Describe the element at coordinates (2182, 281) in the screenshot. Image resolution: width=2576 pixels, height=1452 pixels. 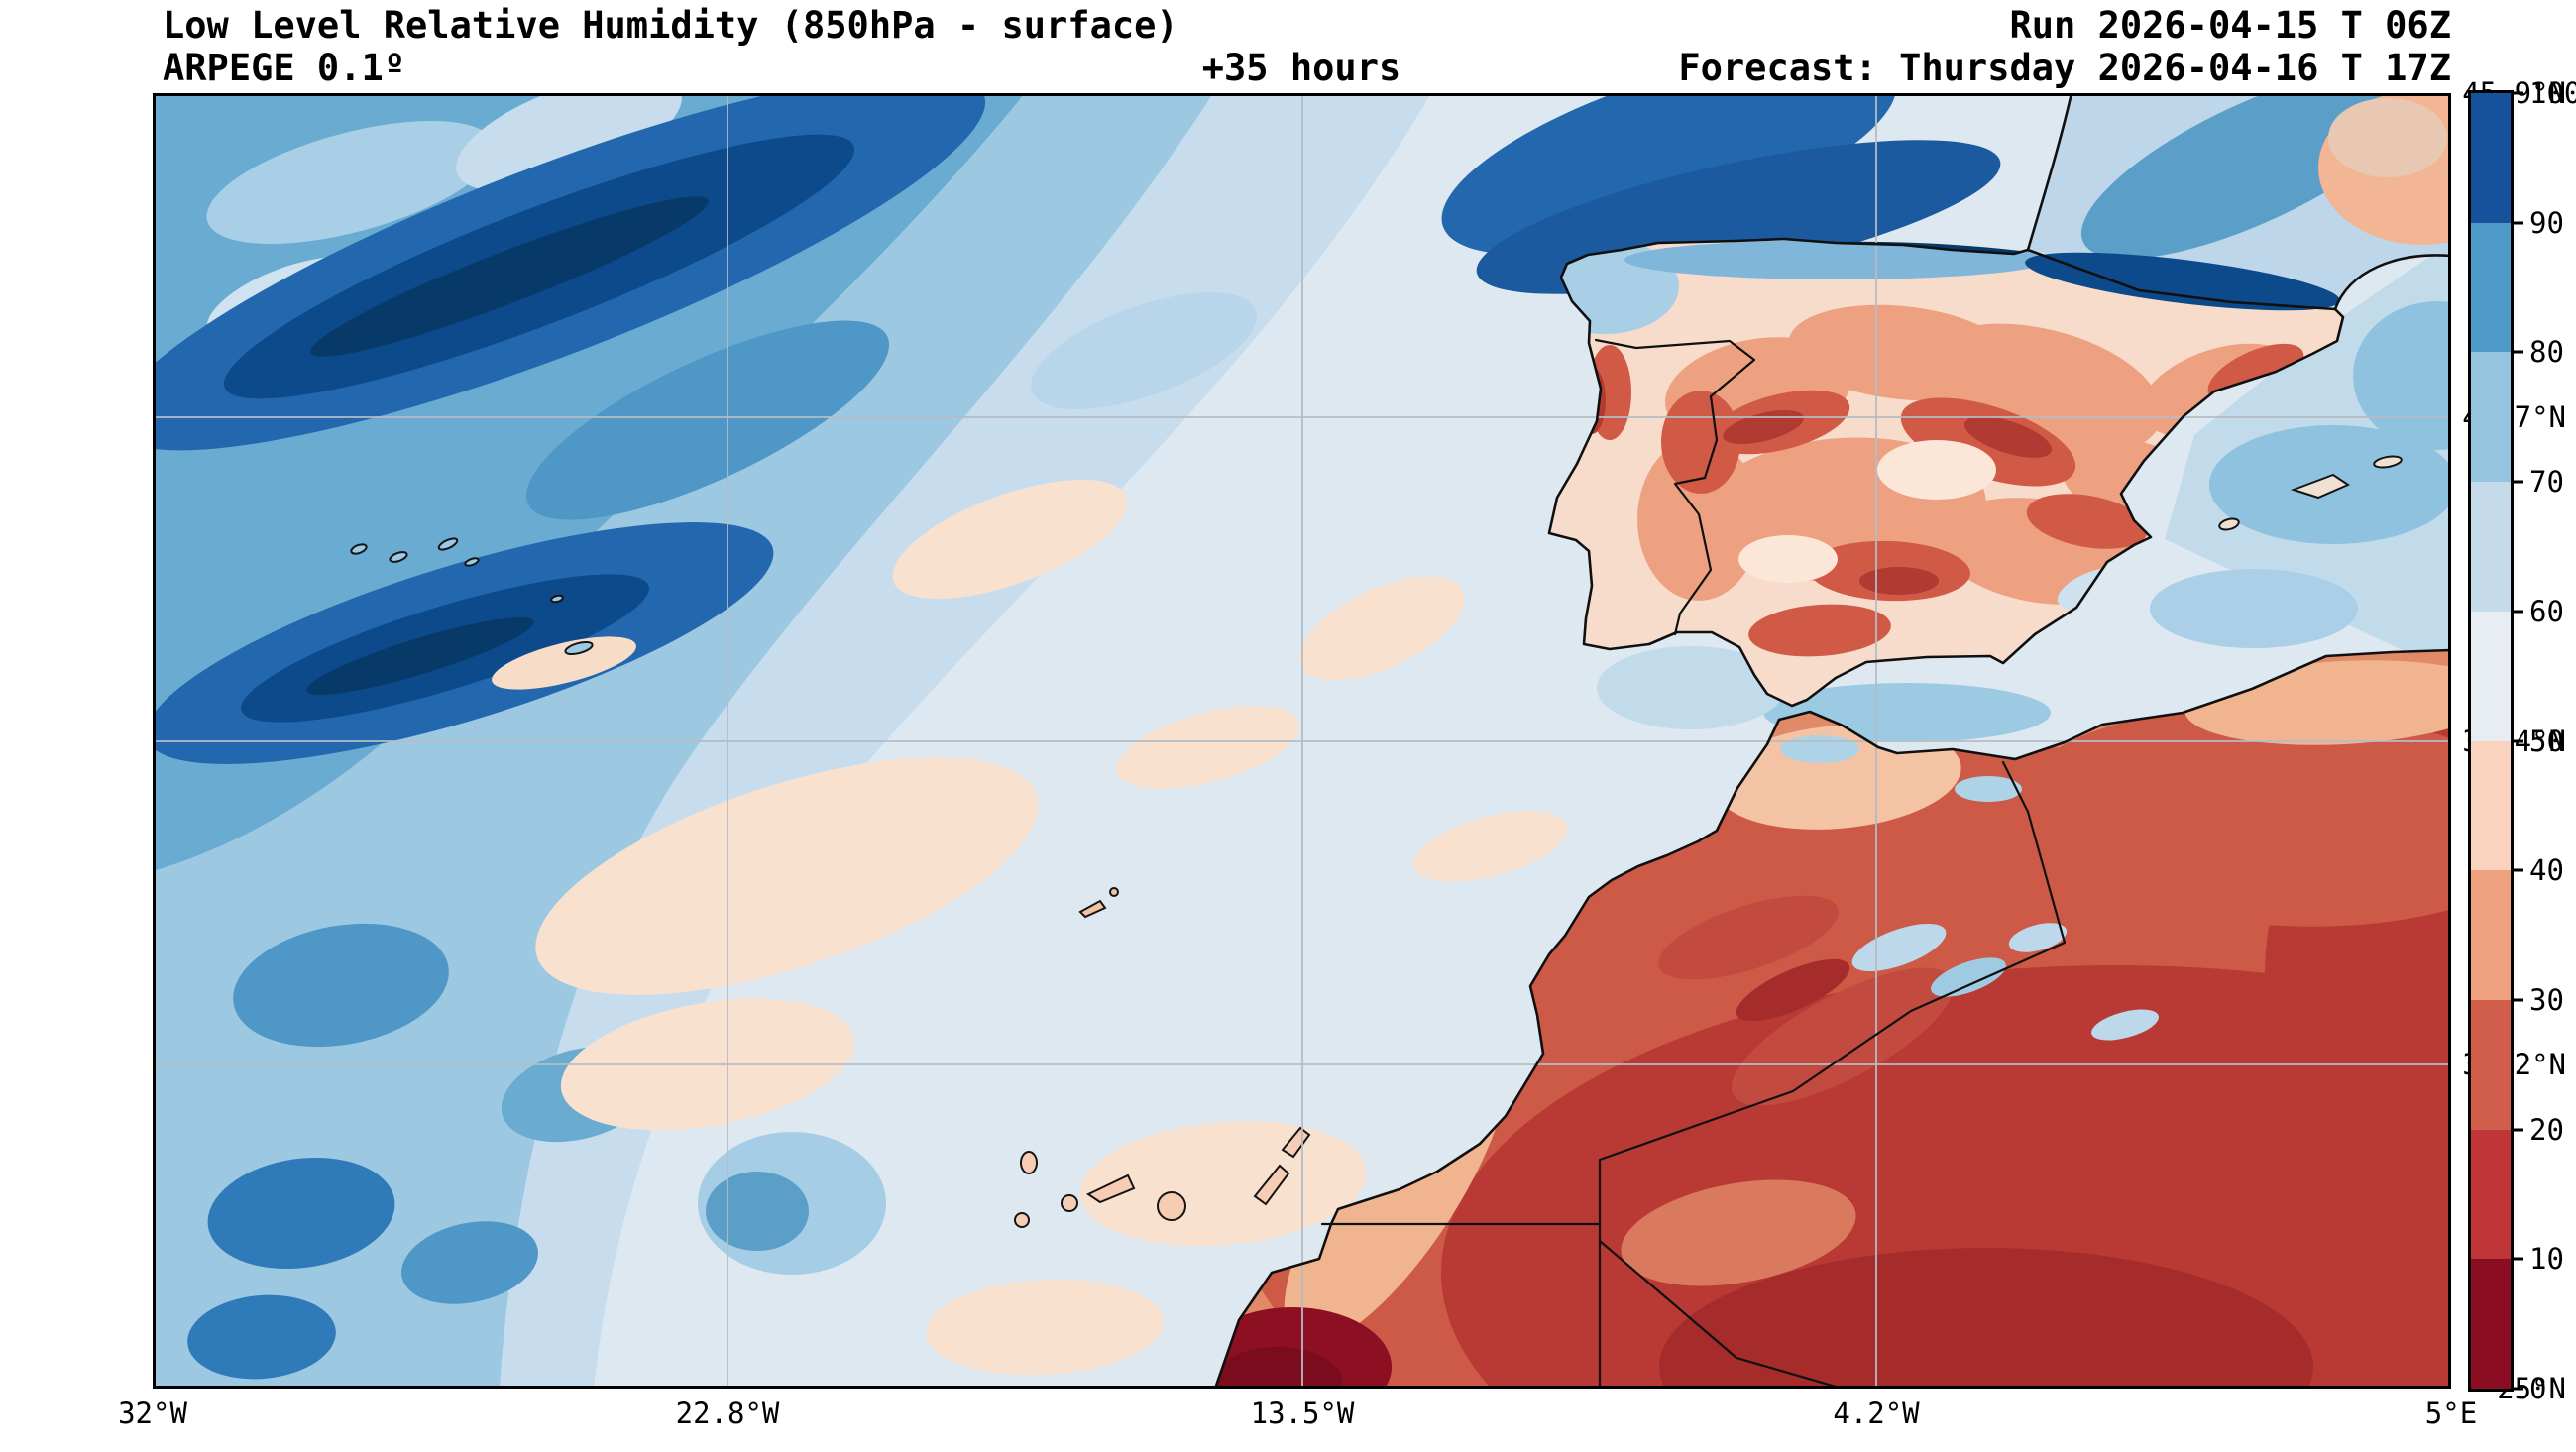
I see `pyrenees-humid-band` at that location.